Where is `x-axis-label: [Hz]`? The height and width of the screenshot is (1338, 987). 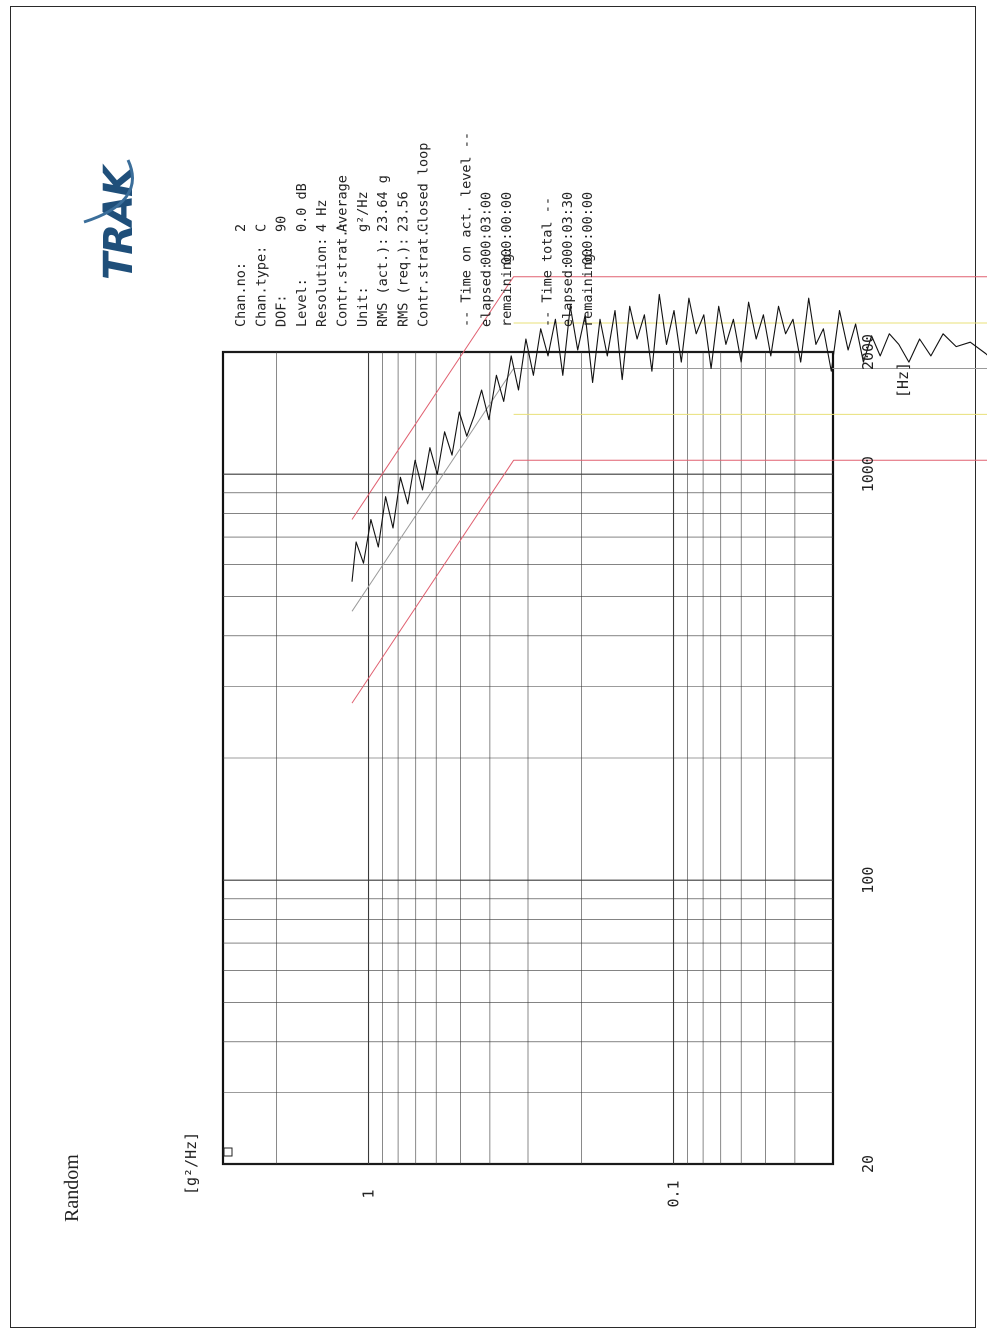 x-axis-label: [Hz] is located at coordinates (903, 380).